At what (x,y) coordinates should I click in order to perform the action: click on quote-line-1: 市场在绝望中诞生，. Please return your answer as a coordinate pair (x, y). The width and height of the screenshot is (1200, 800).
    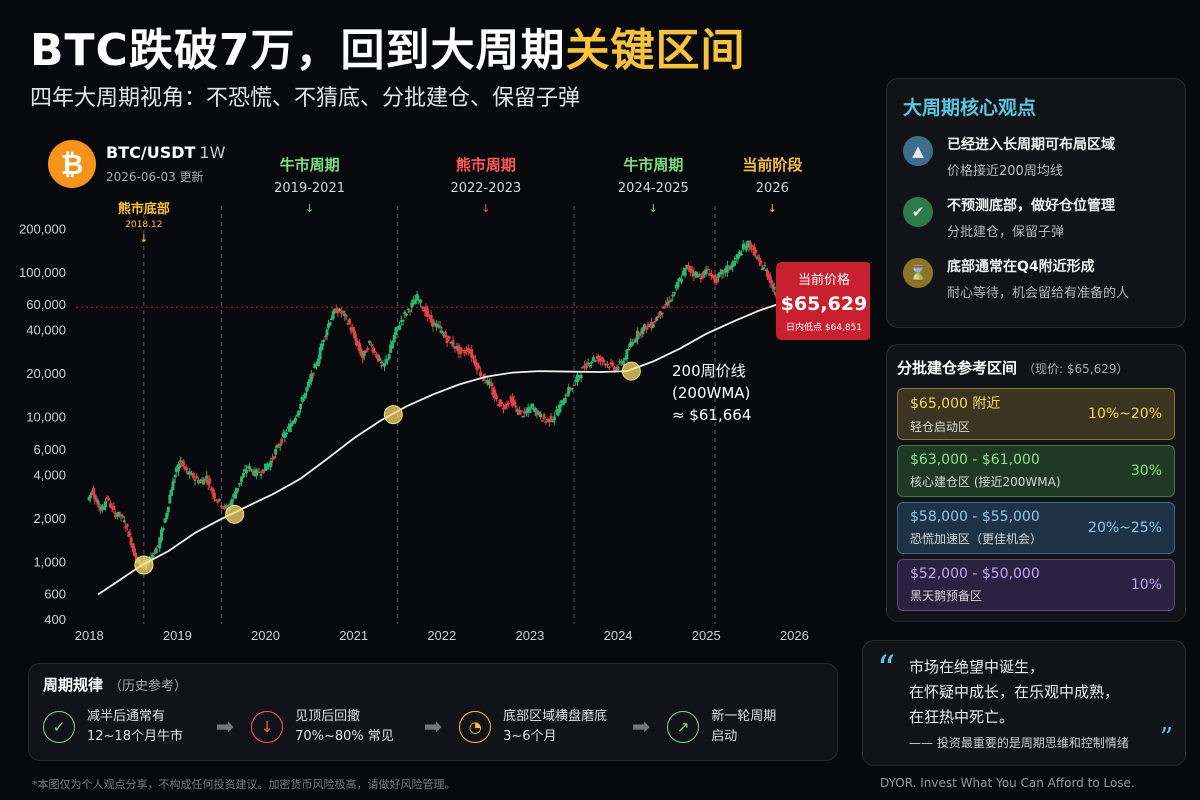
    Looking at the image, I should click on (977, 667).